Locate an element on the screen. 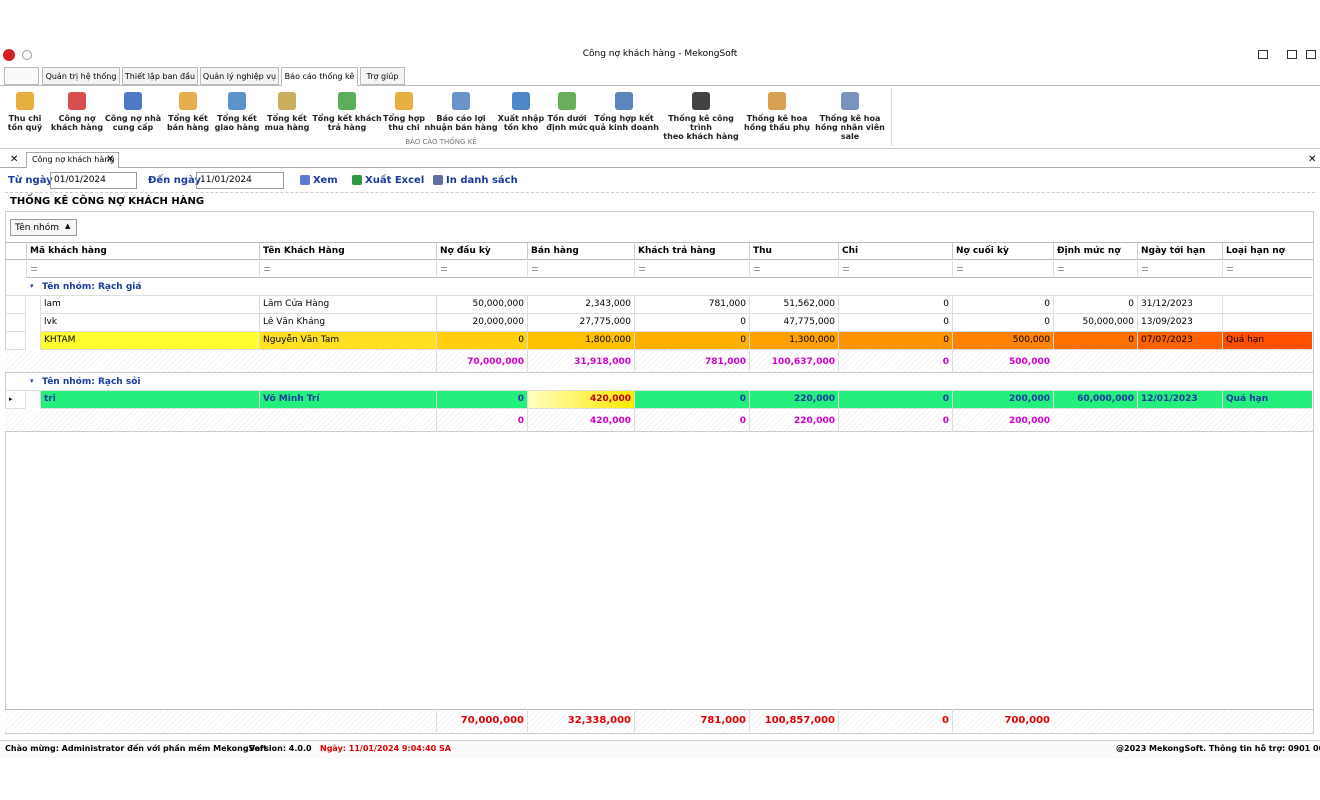  column-header: Loại hạn nợ is located at coordinates (1267, 251).